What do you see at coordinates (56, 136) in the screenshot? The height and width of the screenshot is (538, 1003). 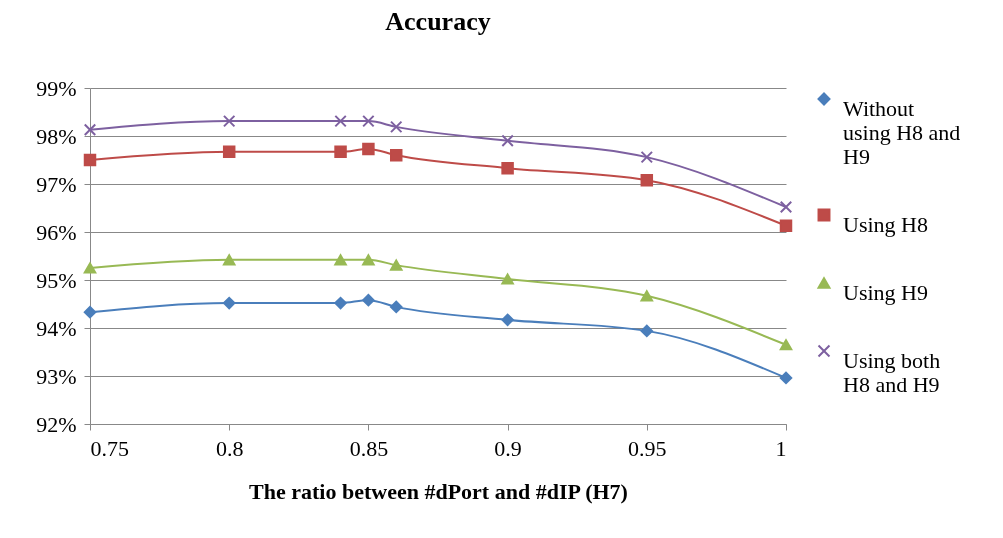 I see `y-tick-label: 98%` at bounding box center [56, 136].